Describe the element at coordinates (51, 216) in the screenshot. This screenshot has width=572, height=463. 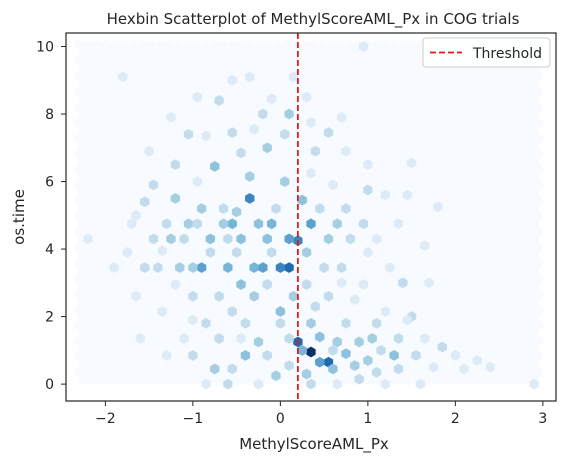
I see `y-axis: 0 2 4 6 8 10` at that location.